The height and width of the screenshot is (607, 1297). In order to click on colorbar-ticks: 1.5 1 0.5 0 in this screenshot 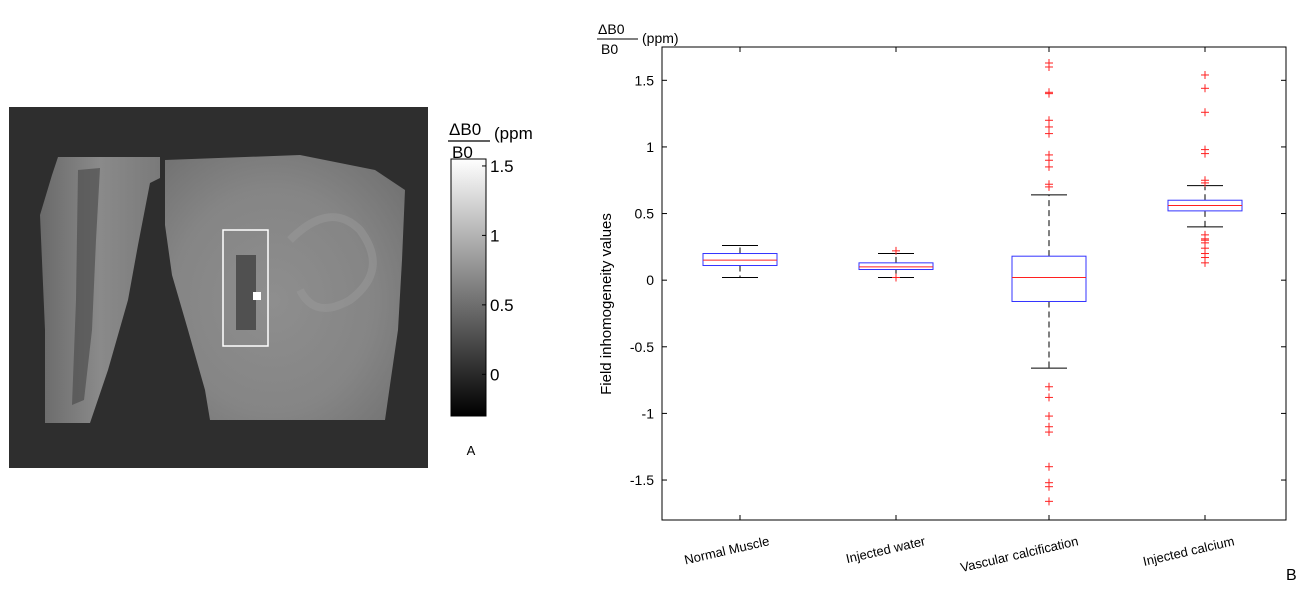, I will do `click(498, 270)`.